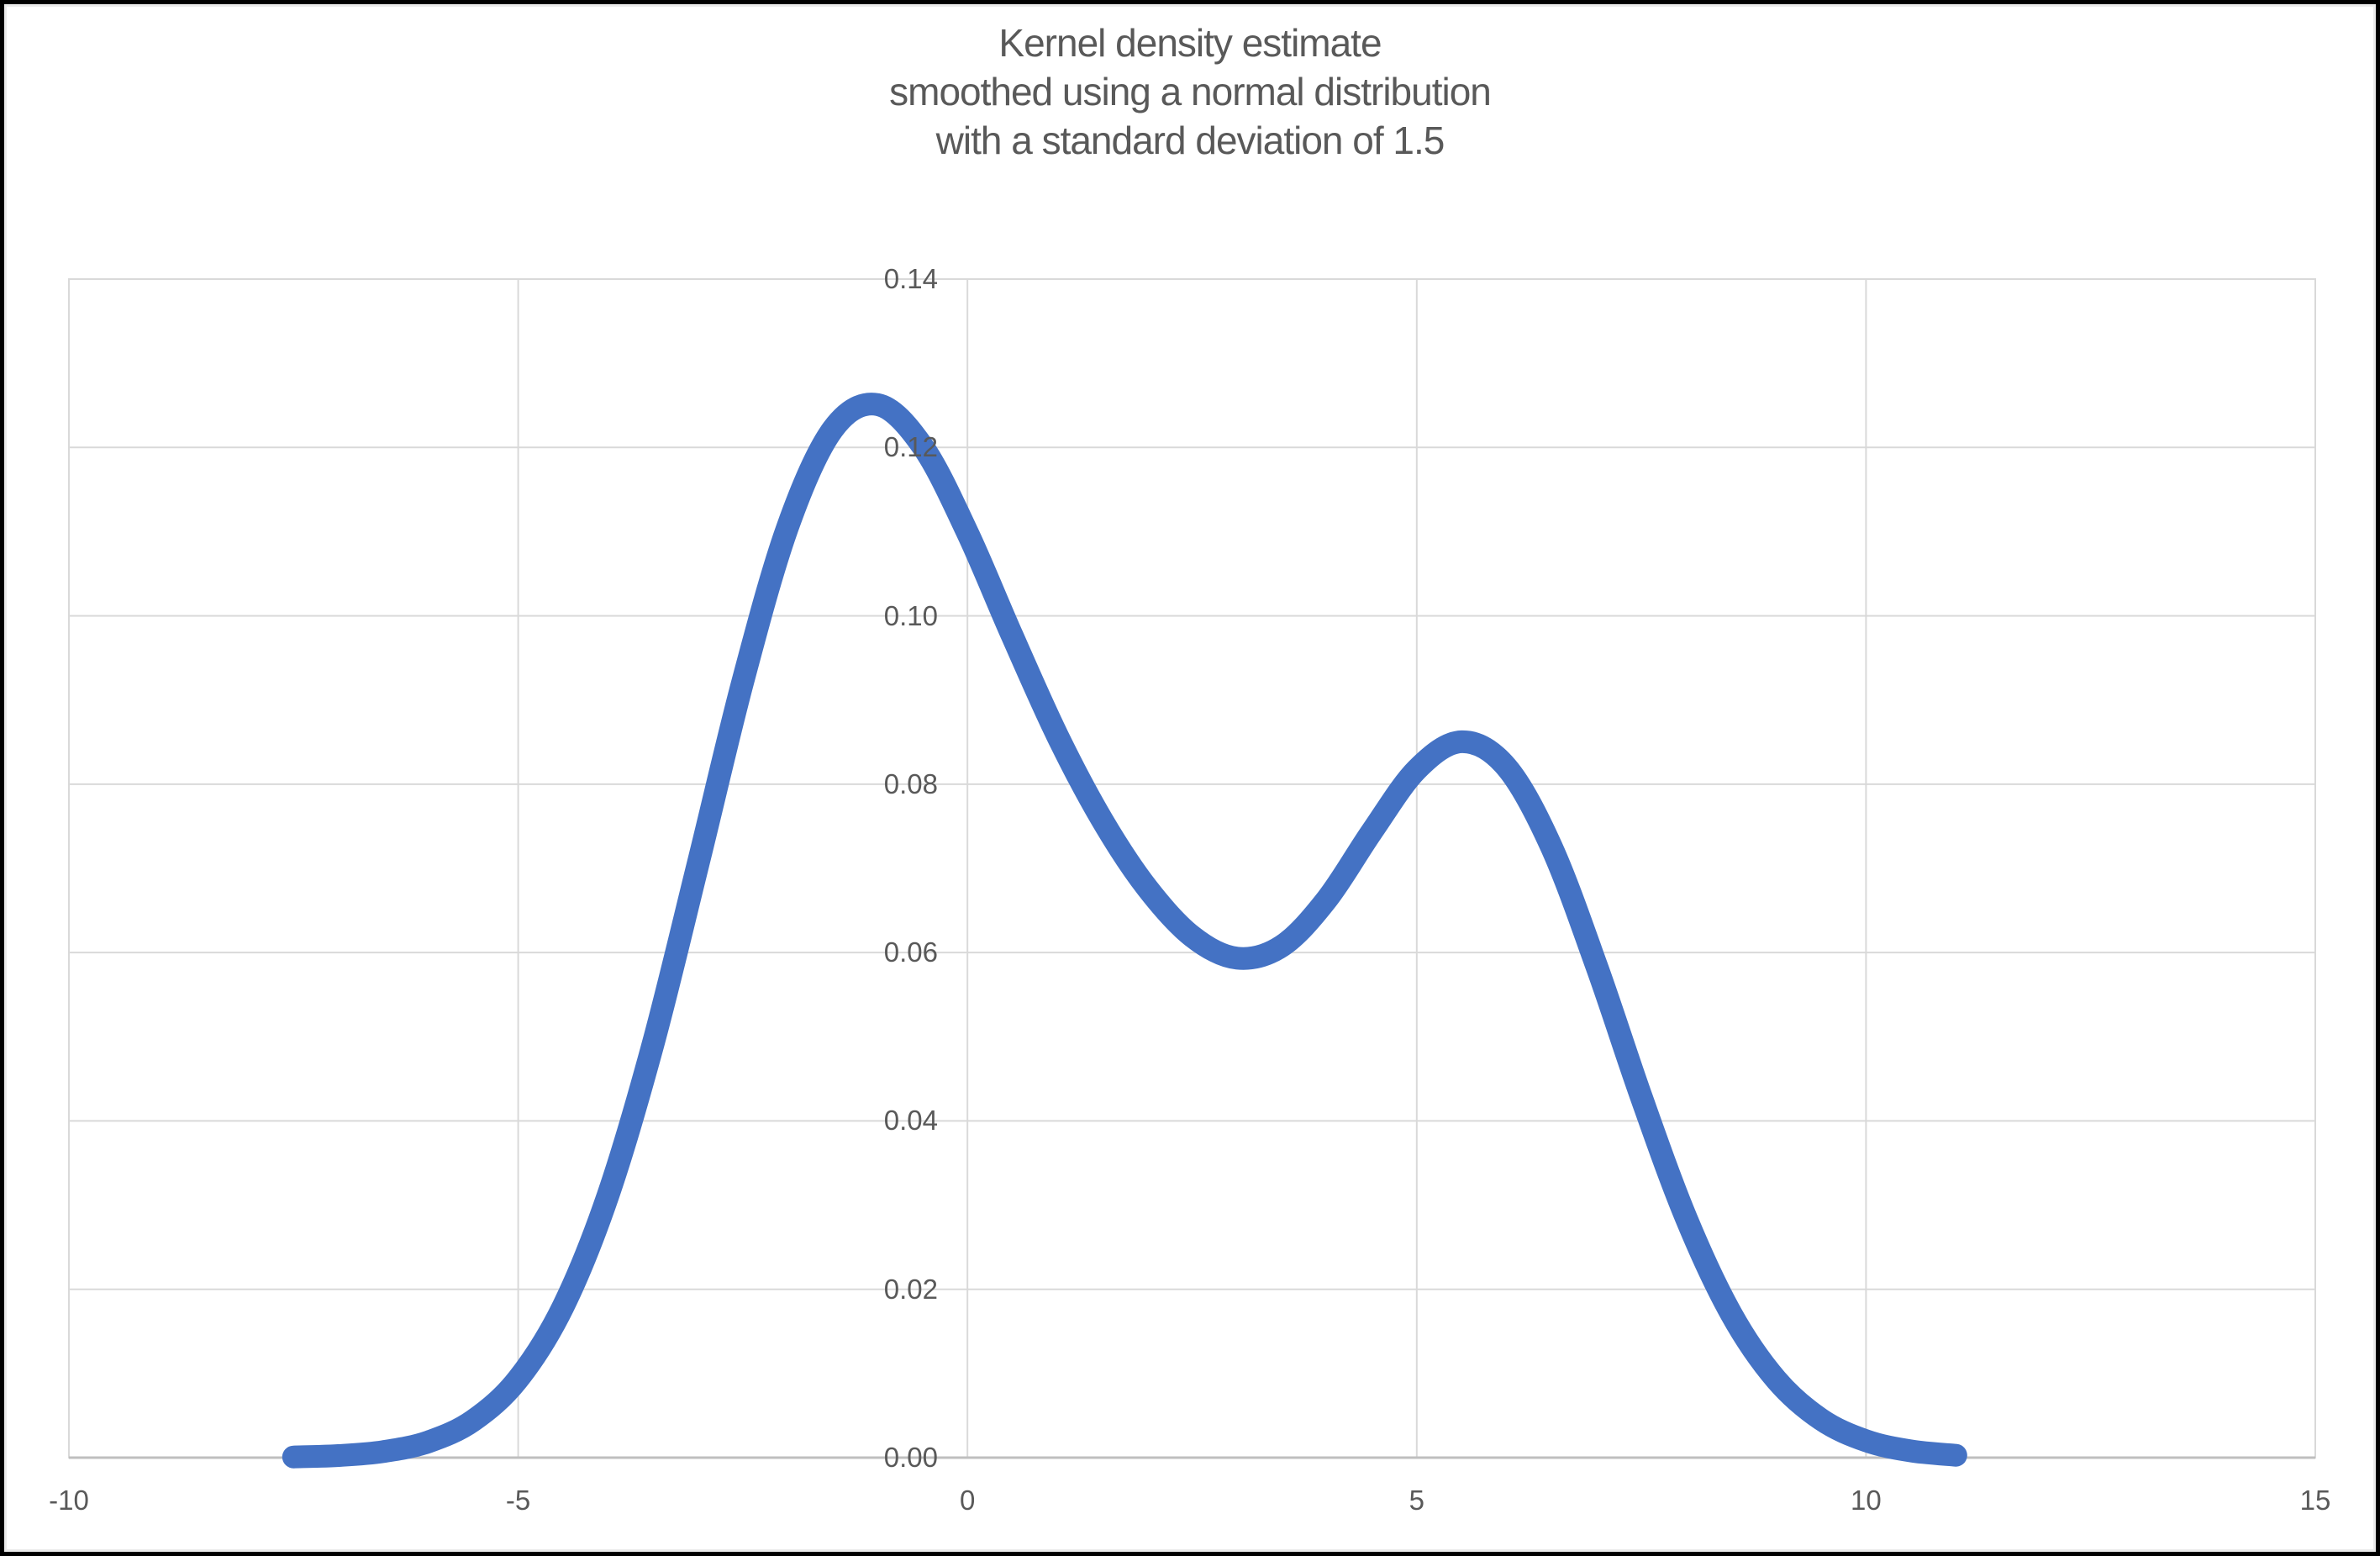 The width and height of the screenshot is (2380, 1556). What do you see at coordinates (911, 278) in the screenshot?
I see `y-tick-label: 0.14` at bounding box center [911, 278].